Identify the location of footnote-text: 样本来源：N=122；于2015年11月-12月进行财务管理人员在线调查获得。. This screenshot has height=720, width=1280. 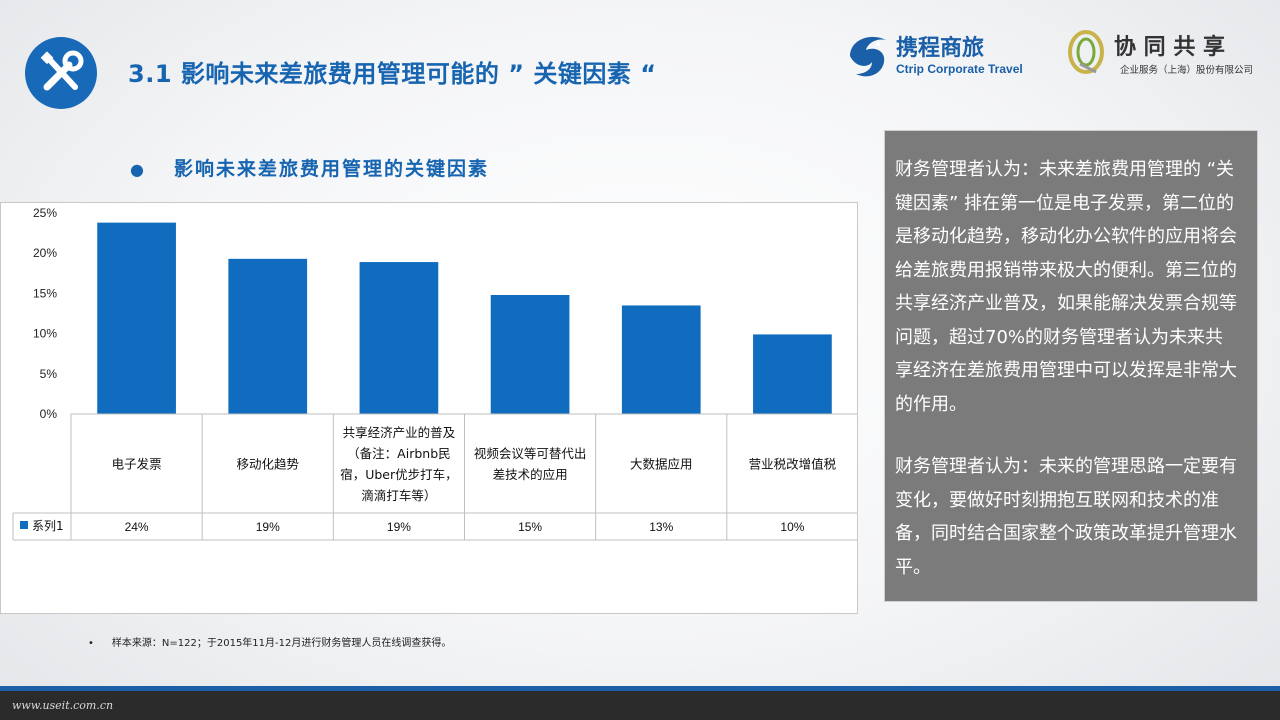
(281, 643).